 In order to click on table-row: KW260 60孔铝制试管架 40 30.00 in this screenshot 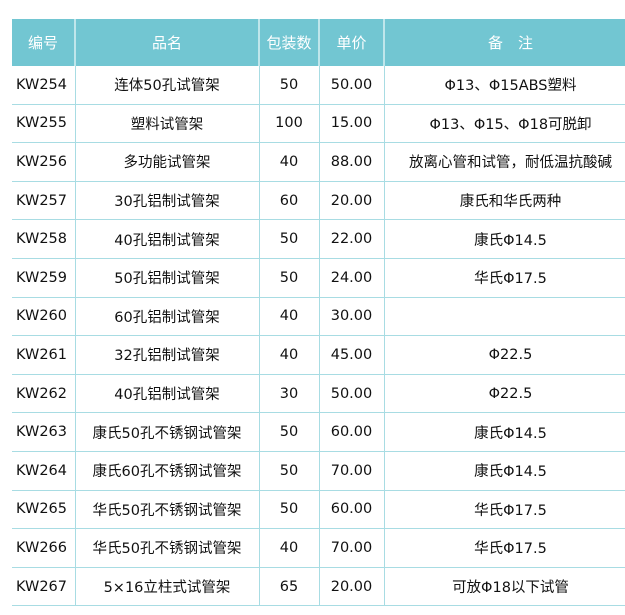, I will do `click(318, 317)`.